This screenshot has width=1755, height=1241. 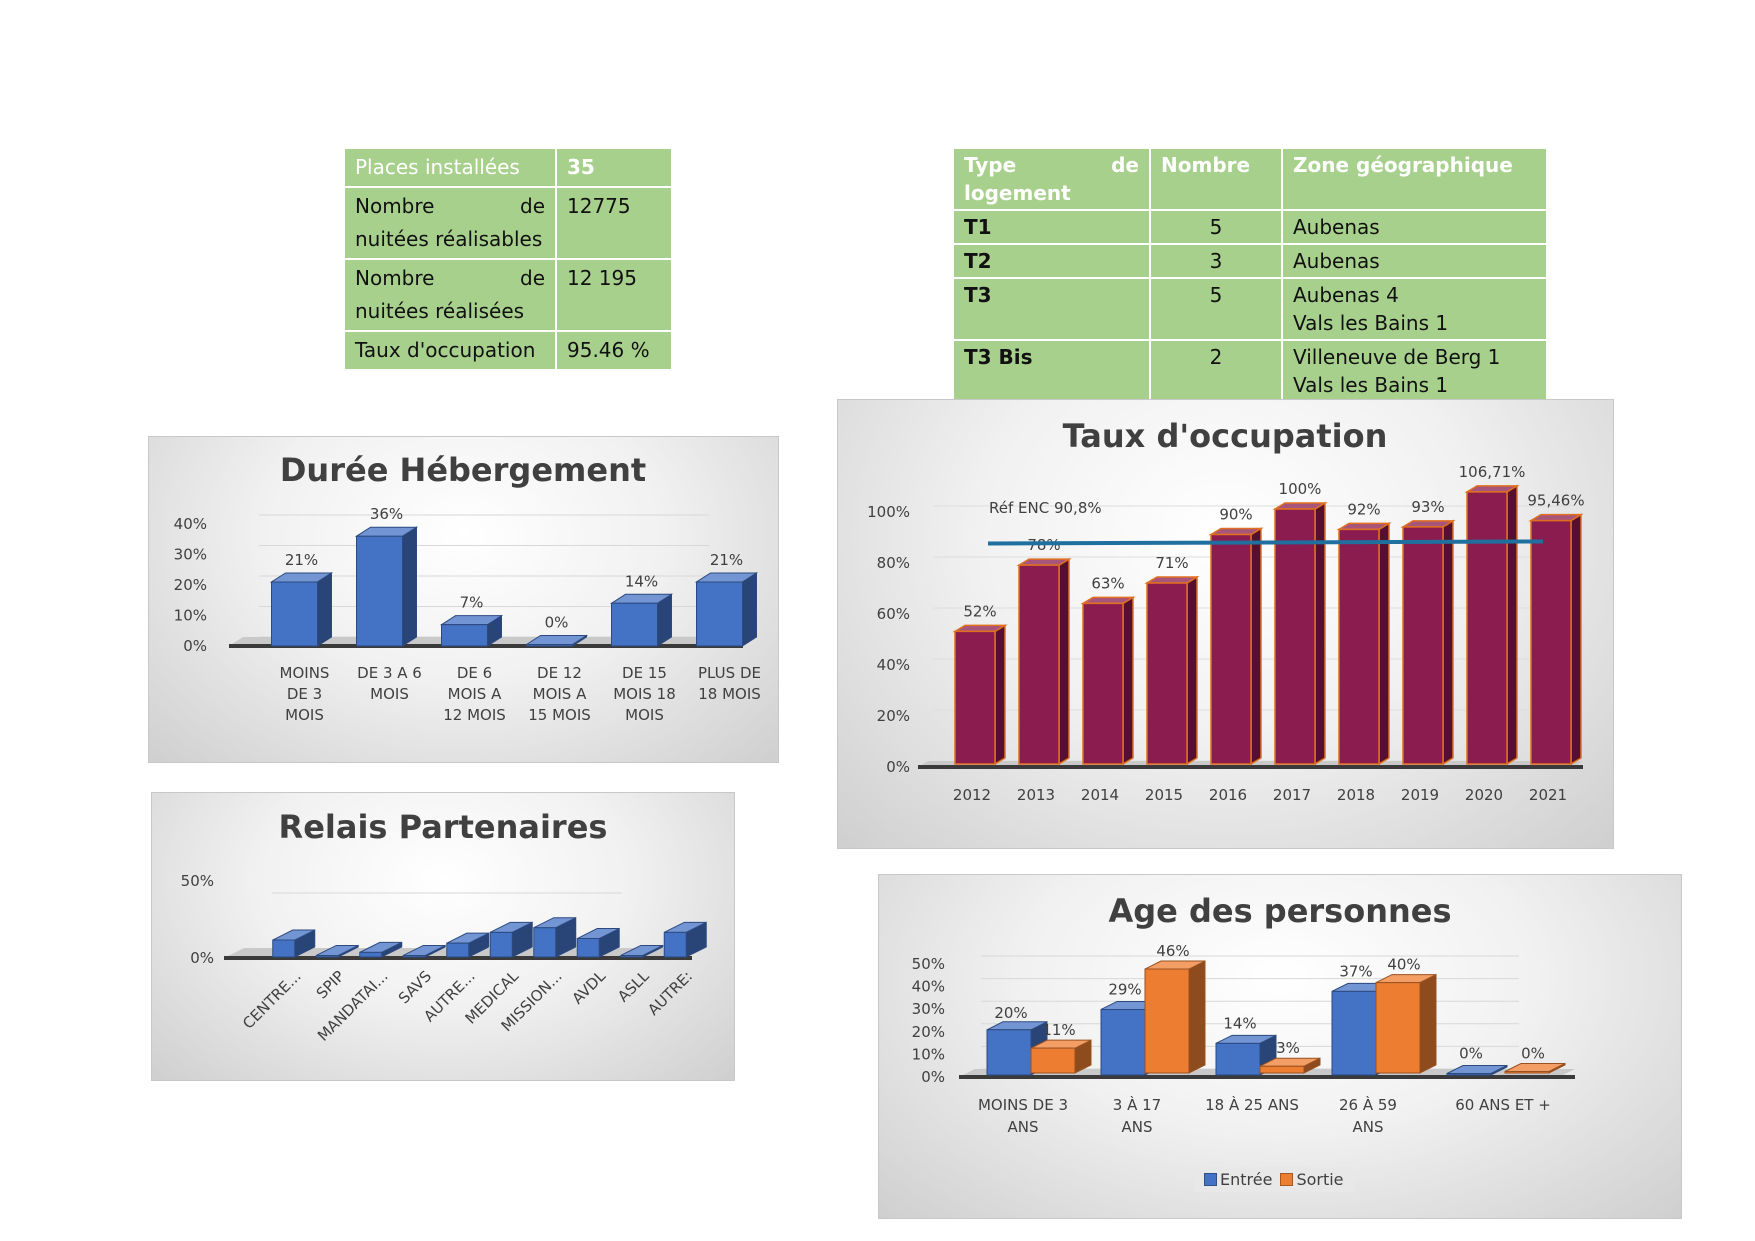 I want to click on x-tick-label: 18 MOIS, so click(x=729, y=694).